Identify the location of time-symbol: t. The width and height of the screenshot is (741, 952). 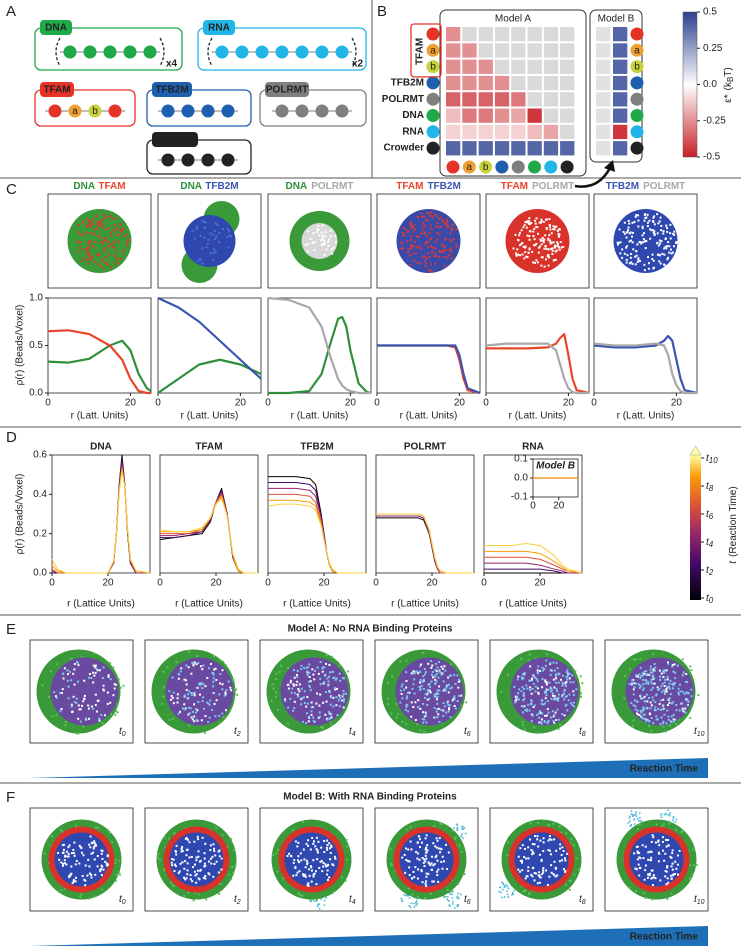
(708, 598).